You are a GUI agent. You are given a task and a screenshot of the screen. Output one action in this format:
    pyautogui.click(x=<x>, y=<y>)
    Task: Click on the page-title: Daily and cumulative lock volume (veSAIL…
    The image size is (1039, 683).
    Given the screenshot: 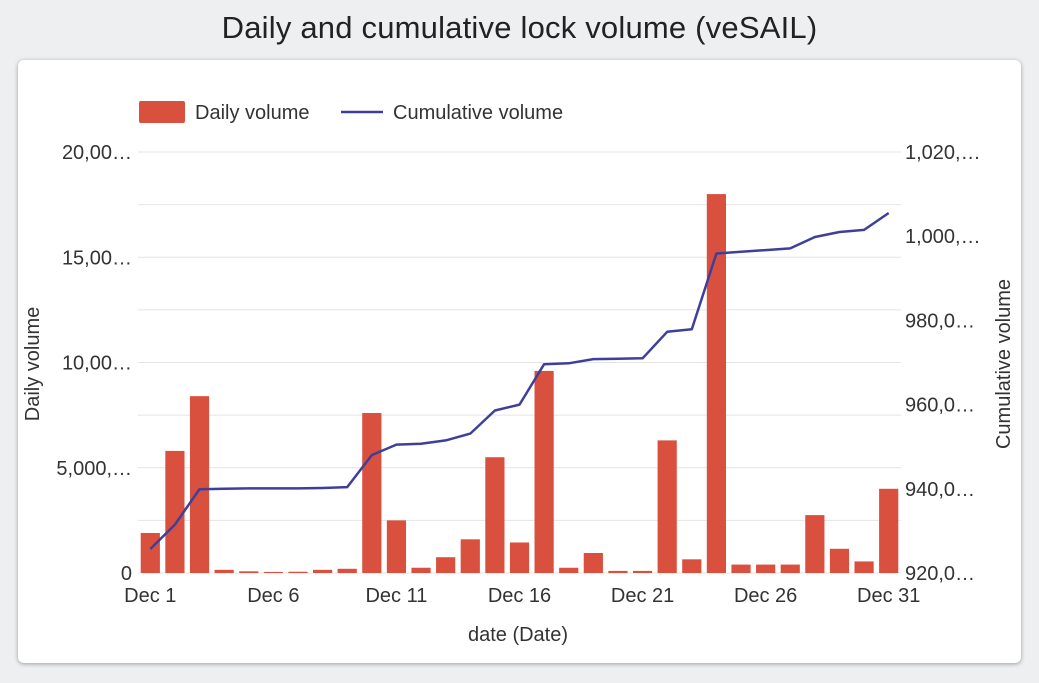 What is the action you would take?
    pyautogui.click(x=519, y=27)
    